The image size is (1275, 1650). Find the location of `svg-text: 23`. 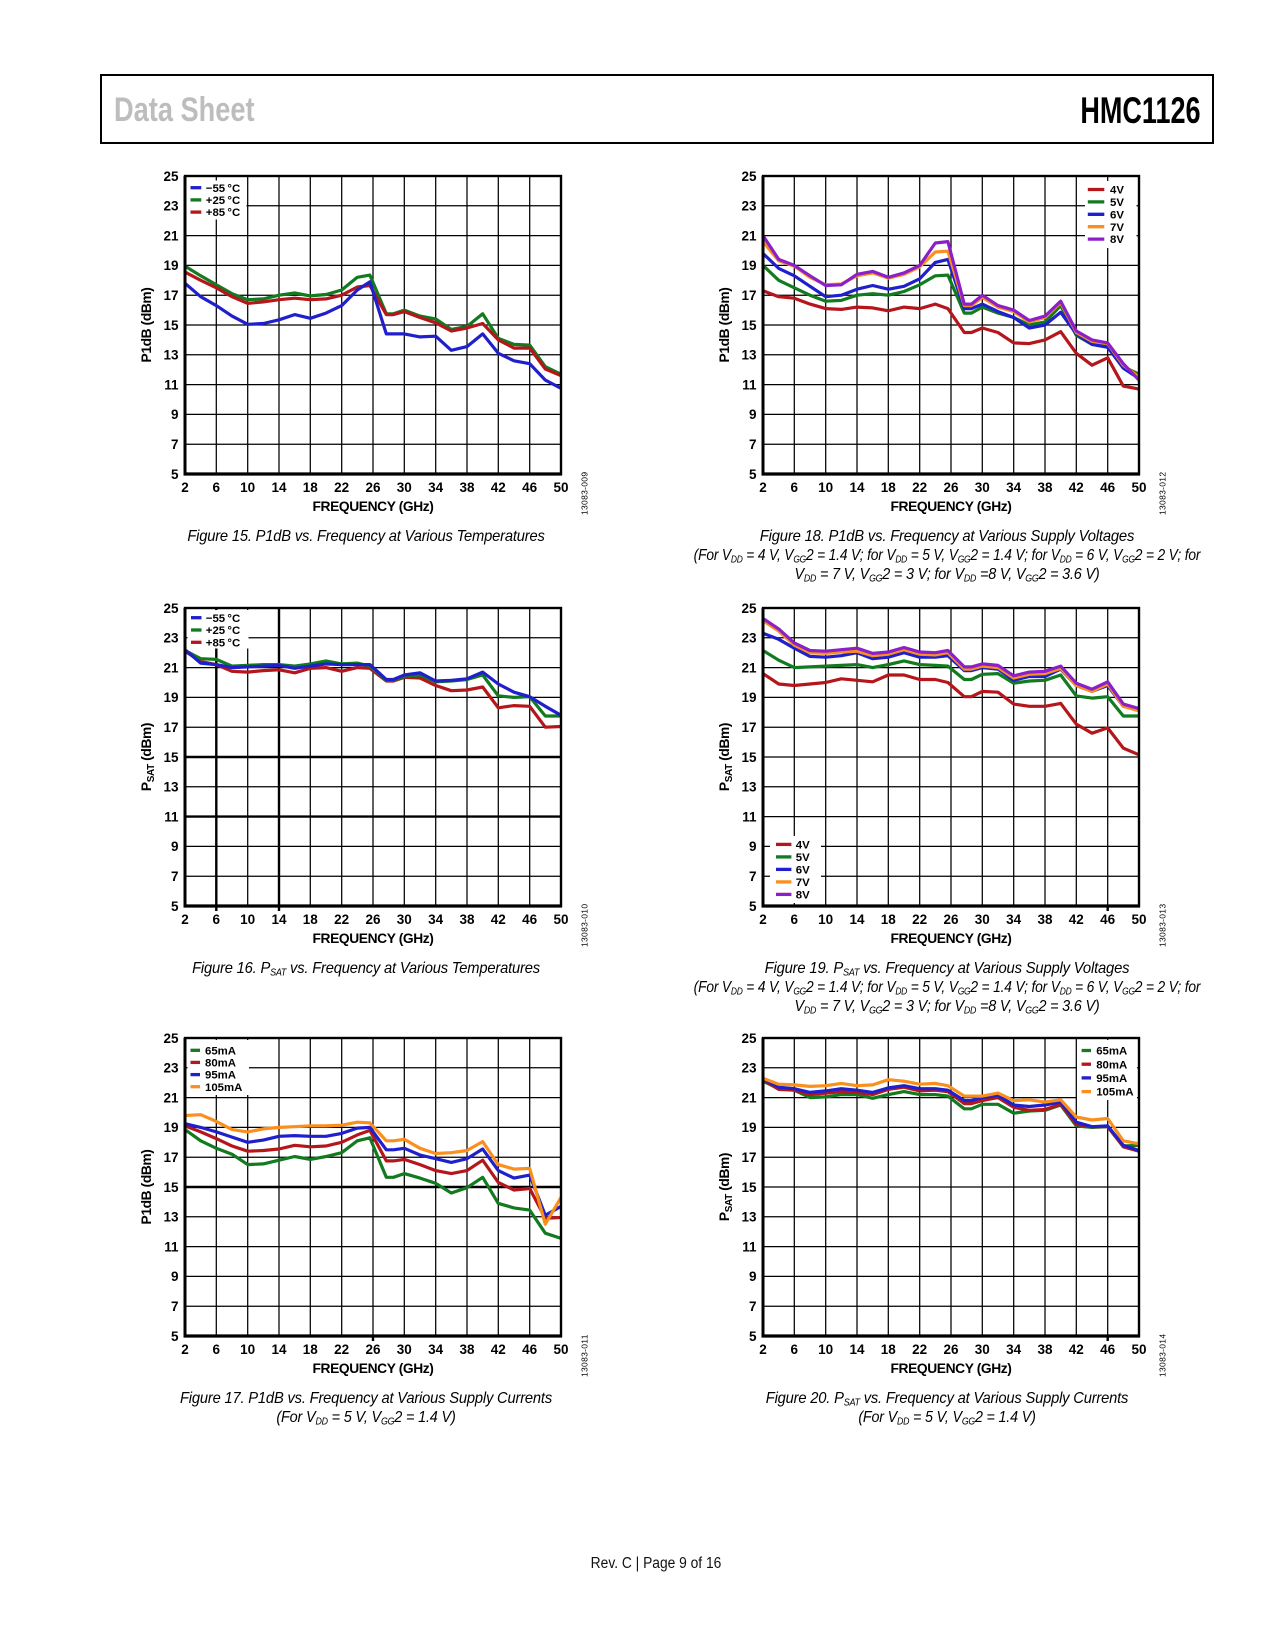

svg-text: 23 is located at coordinates (749, 206).